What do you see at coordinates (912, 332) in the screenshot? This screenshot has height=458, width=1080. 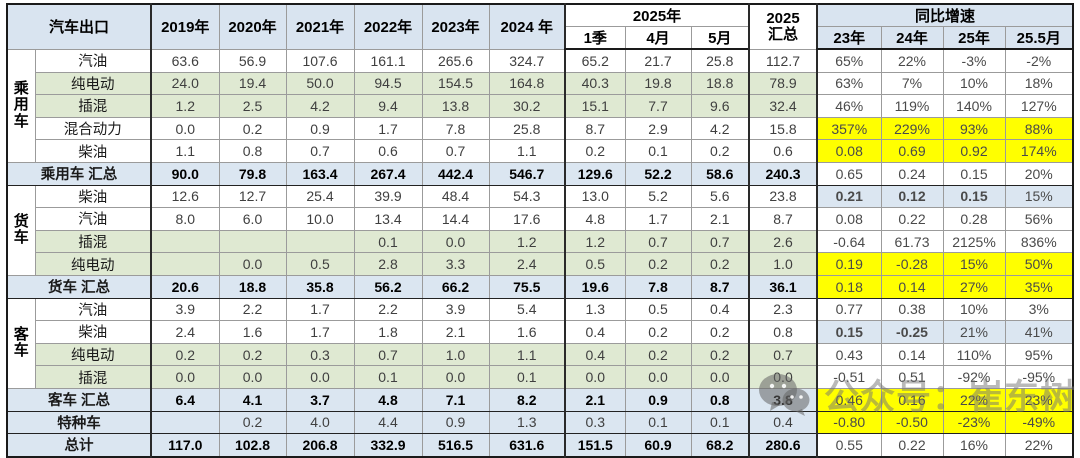 I see `growth-cell: -0.25` at bounding box center [912, 332].